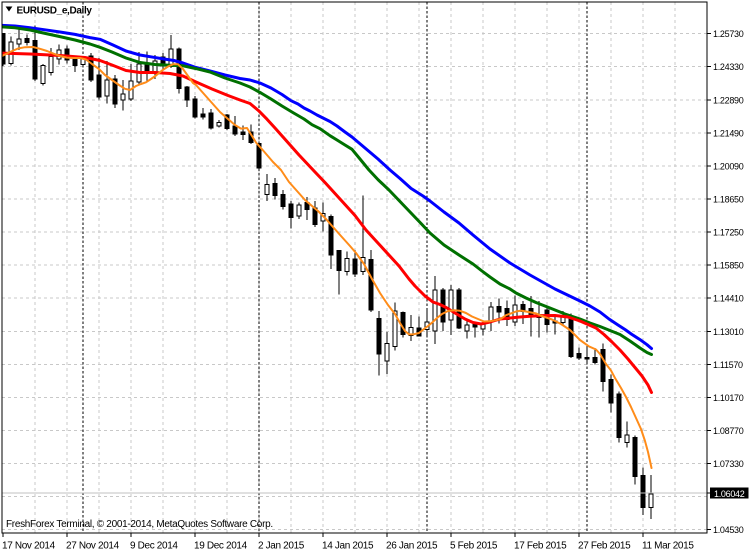 Image resolution: width=750 pixels, height=550 pixels. What do you see at coordinates (604, 545) in the screenshot?
I see `svg-text: 27 Feb 2015` at bounding box center [604, 545].